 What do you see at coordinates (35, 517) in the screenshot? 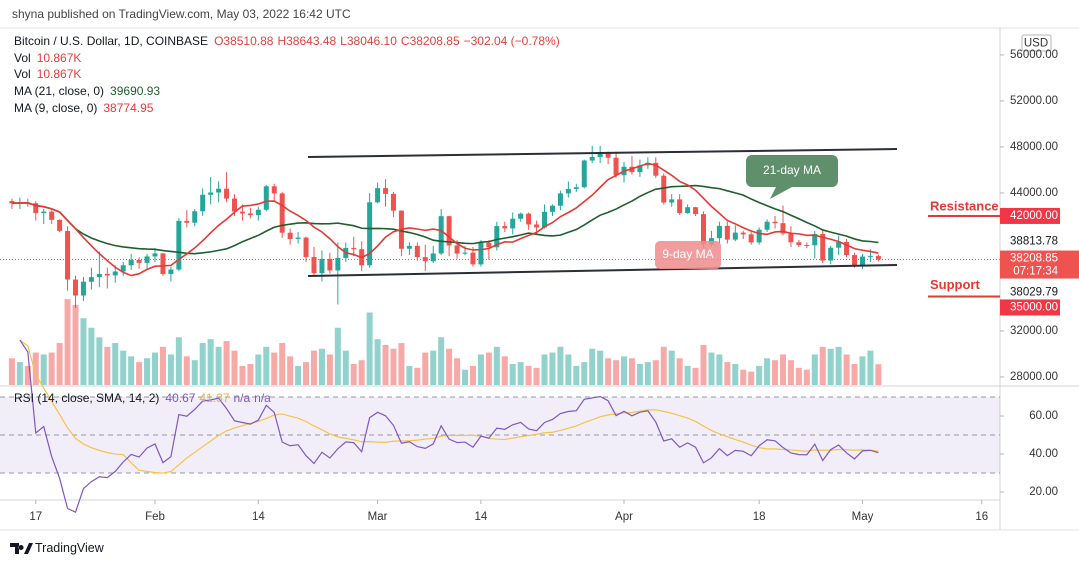
I see `x-tick-label: 17` at bounding box center [35, 517].